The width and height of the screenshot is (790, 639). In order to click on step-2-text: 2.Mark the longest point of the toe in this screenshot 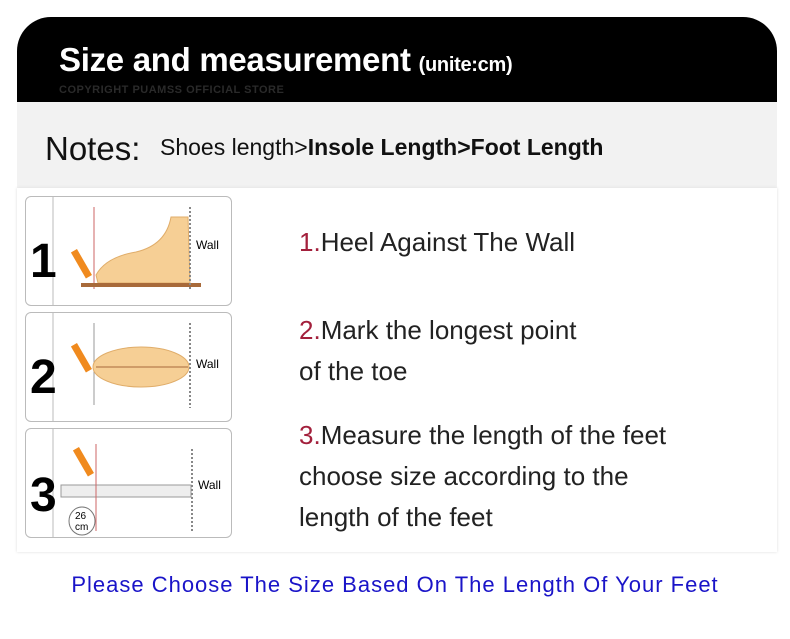, I will do `click(438, 350)`.